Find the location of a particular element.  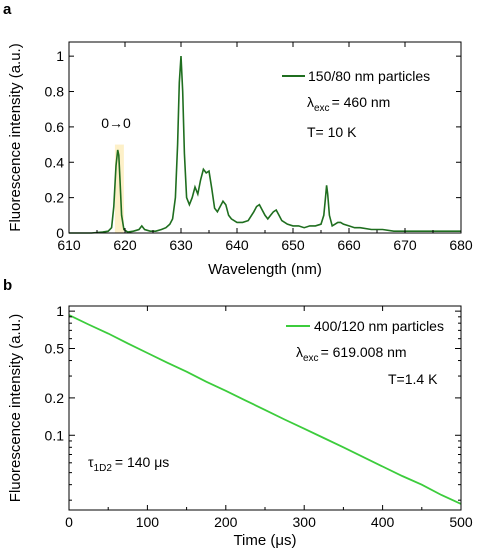

x-tick-label: 400 is located at coordinates (383, 522).